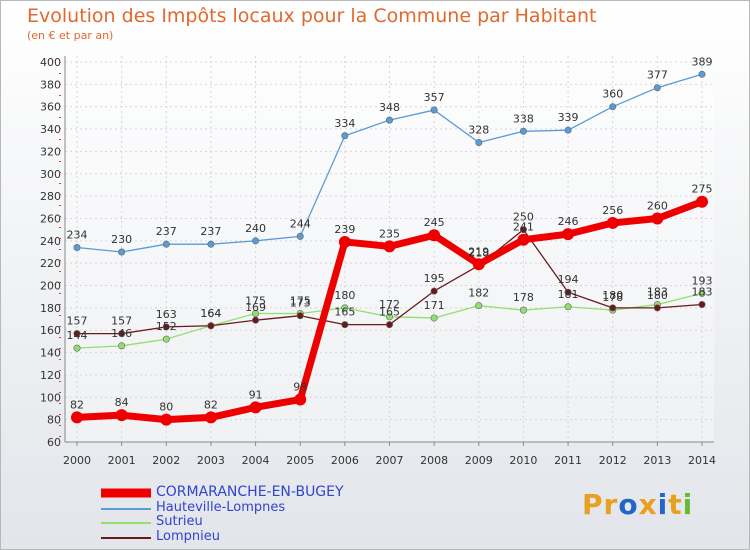  What do you see at coordinates (77, 235) in the screenshot?
I see `data-label: 234` at bounding box center [77, 235].